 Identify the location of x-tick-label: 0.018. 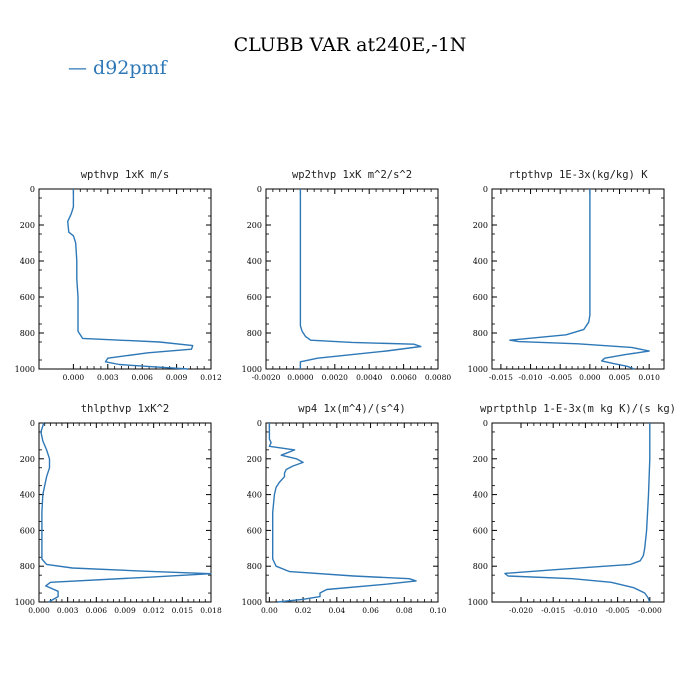
(211, 610).